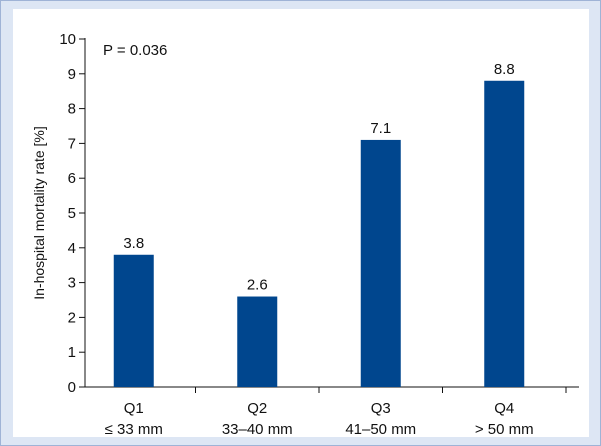  I want to click on x-tick-sublabel: 33–40 mm, so click(257, 429).